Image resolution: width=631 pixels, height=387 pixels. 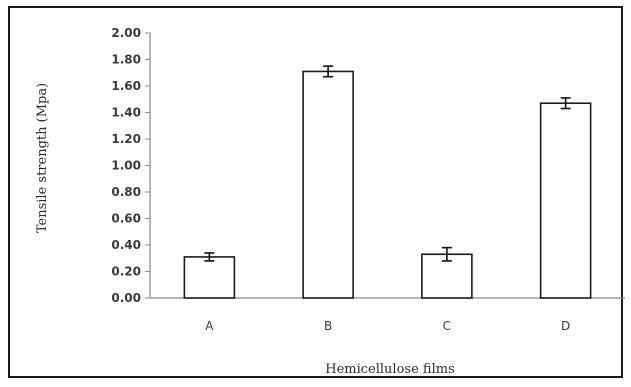 I want to click on x-tick-label-D: D, so click(x=565, y=326).